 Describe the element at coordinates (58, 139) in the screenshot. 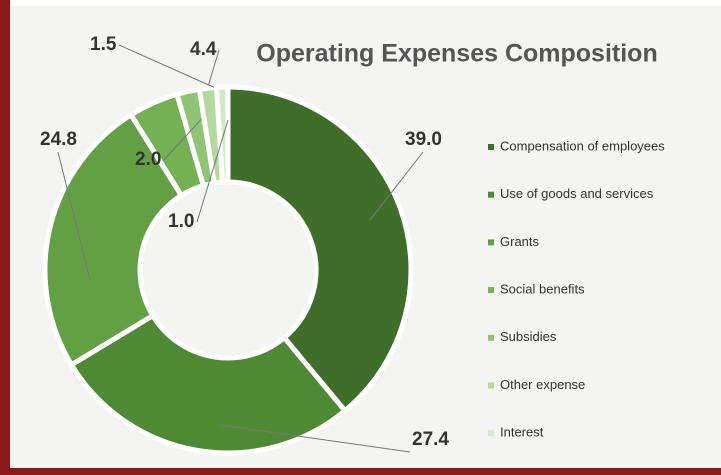

I see `data-label: 24.8` at that location.